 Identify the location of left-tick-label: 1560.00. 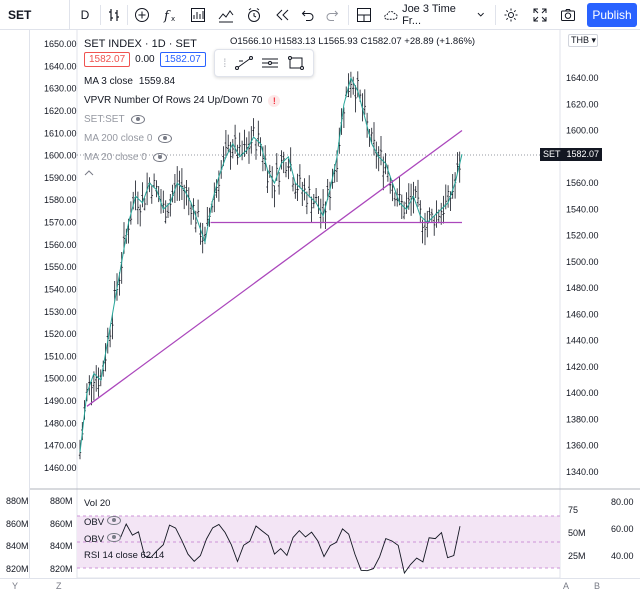
(60, 245).